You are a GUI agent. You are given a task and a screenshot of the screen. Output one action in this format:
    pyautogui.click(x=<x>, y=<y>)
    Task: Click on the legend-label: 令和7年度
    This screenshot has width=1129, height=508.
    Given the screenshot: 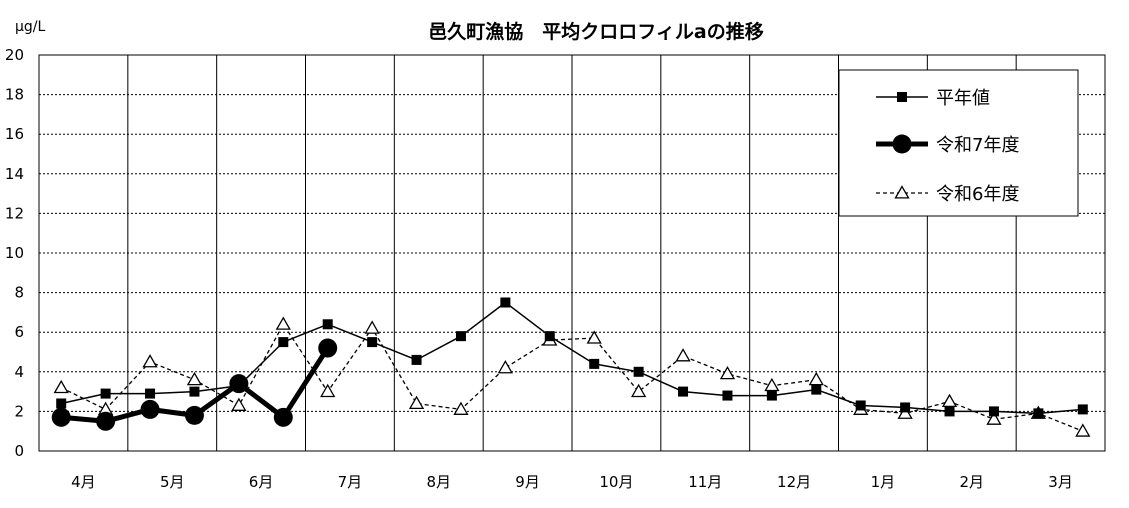 What is the action you would take?
    pyautogui.click(x=977, y=145)
    